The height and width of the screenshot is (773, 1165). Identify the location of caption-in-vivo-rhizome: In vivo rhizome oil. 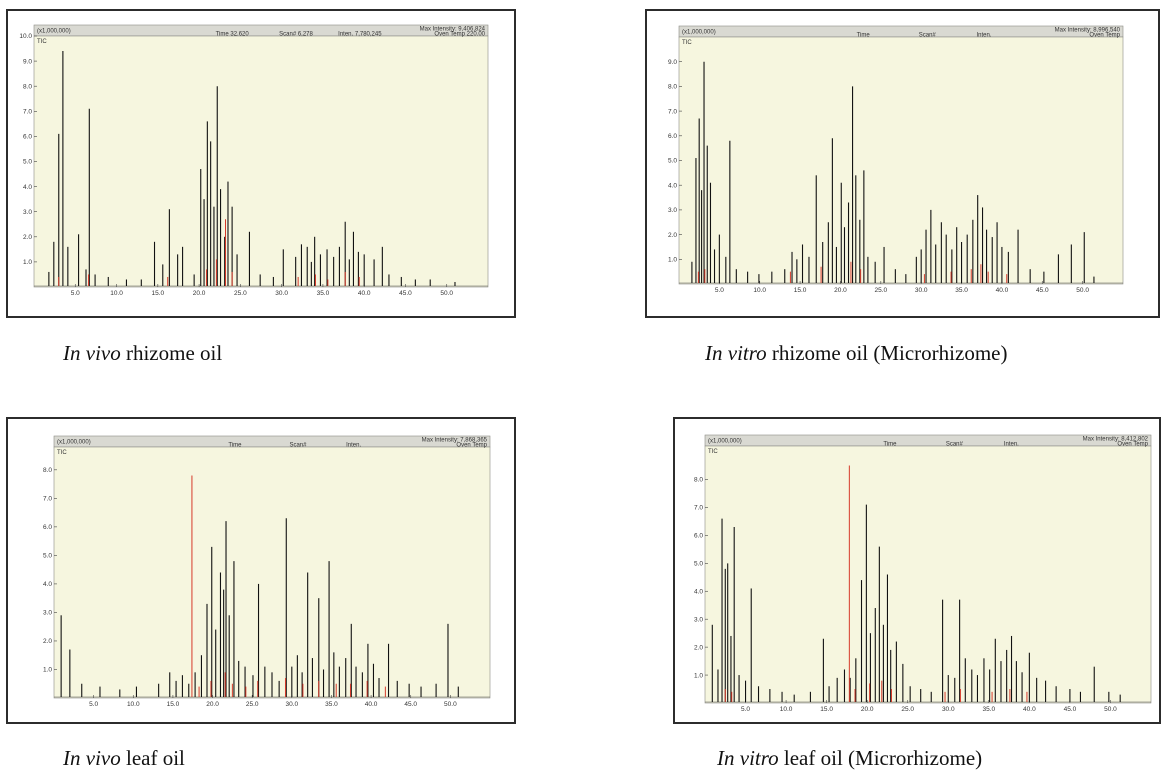
(142, 353).